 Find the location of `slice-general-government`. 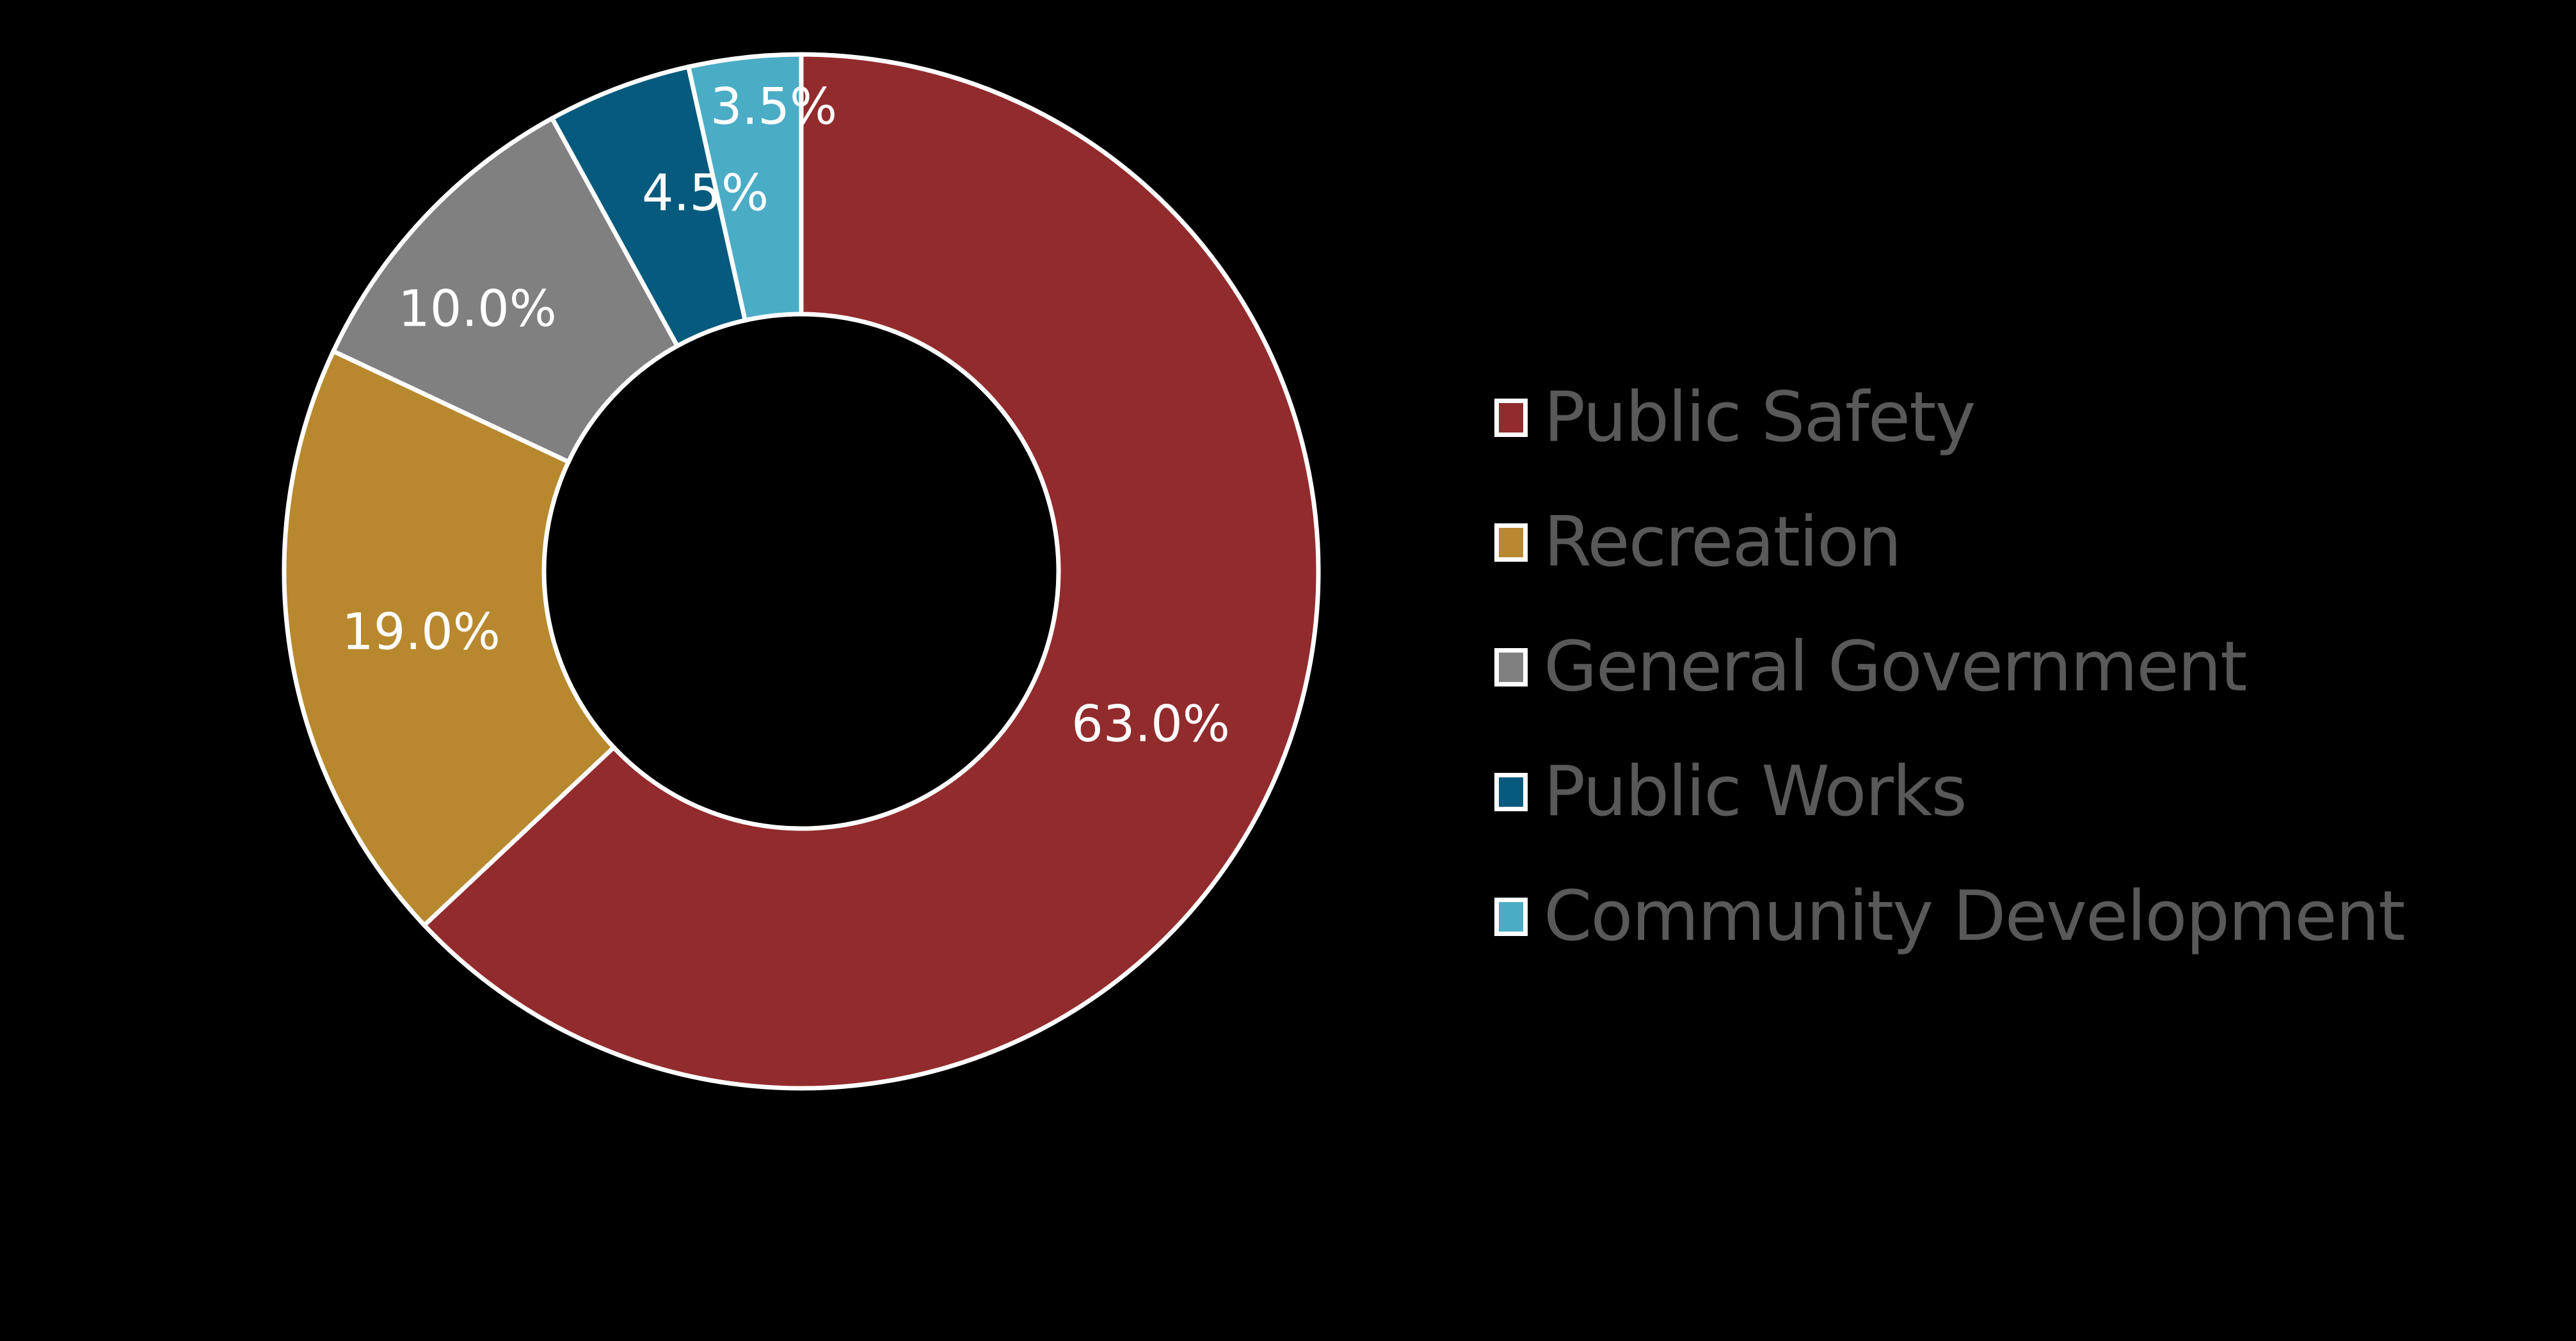

slice-general-government is located at coordinates (505, 290).